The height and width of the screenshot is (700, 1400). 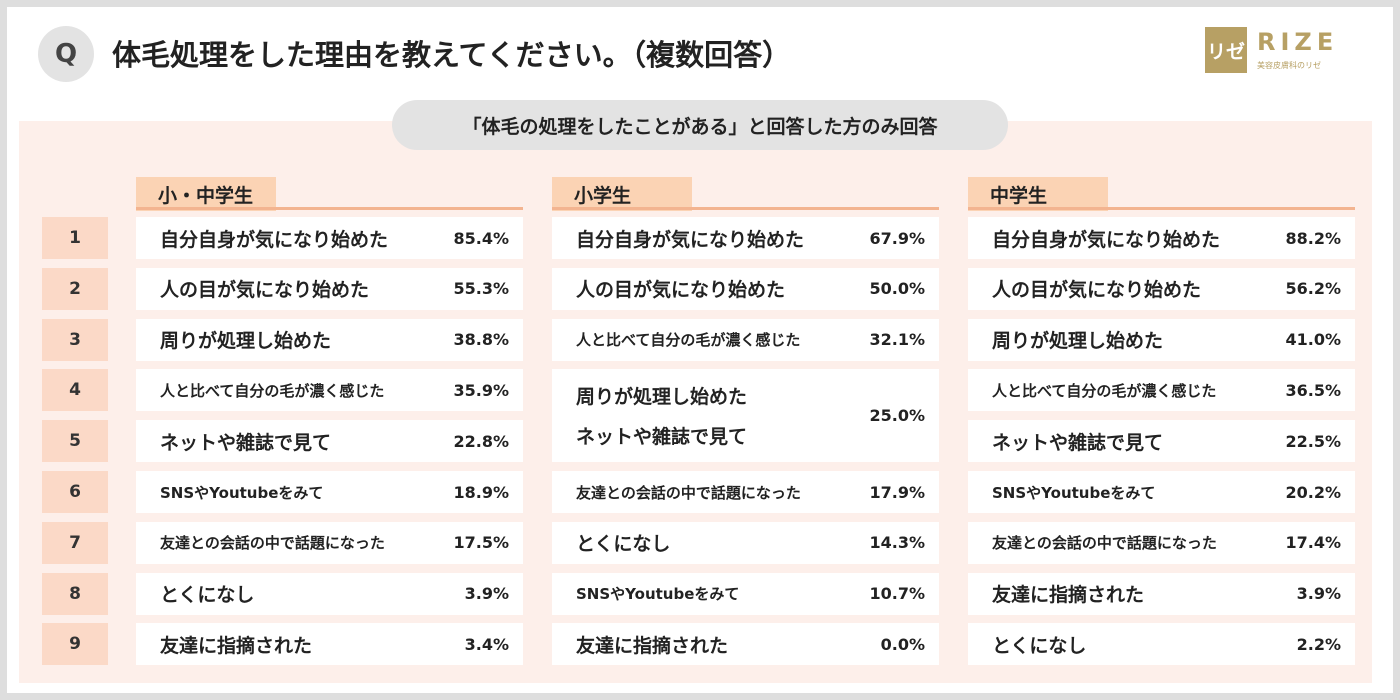 I want to click on row-value: 22.8%, so click(x=481, y=441).